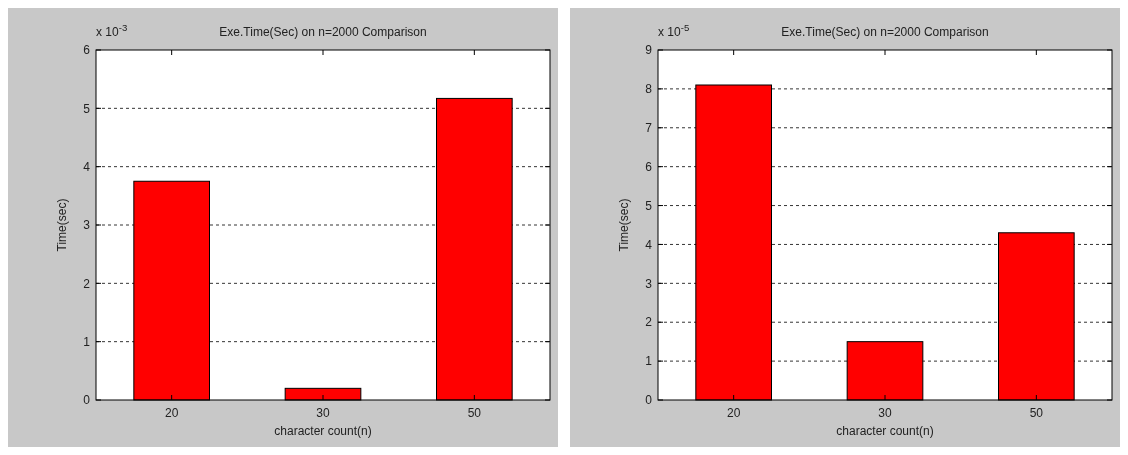 The height and width of the screenshot is (455, 1128). Describe the element at coordinates (649, 50) in the screenshot. I see `y-tick-label: 9` at that location.